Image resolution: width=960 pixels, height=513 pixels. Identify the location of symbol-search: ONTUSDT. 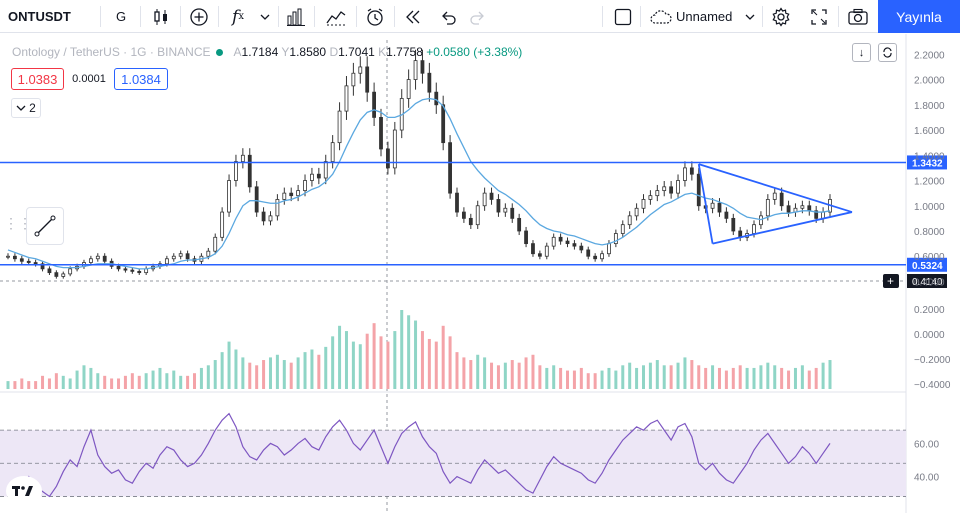
(39, 16).